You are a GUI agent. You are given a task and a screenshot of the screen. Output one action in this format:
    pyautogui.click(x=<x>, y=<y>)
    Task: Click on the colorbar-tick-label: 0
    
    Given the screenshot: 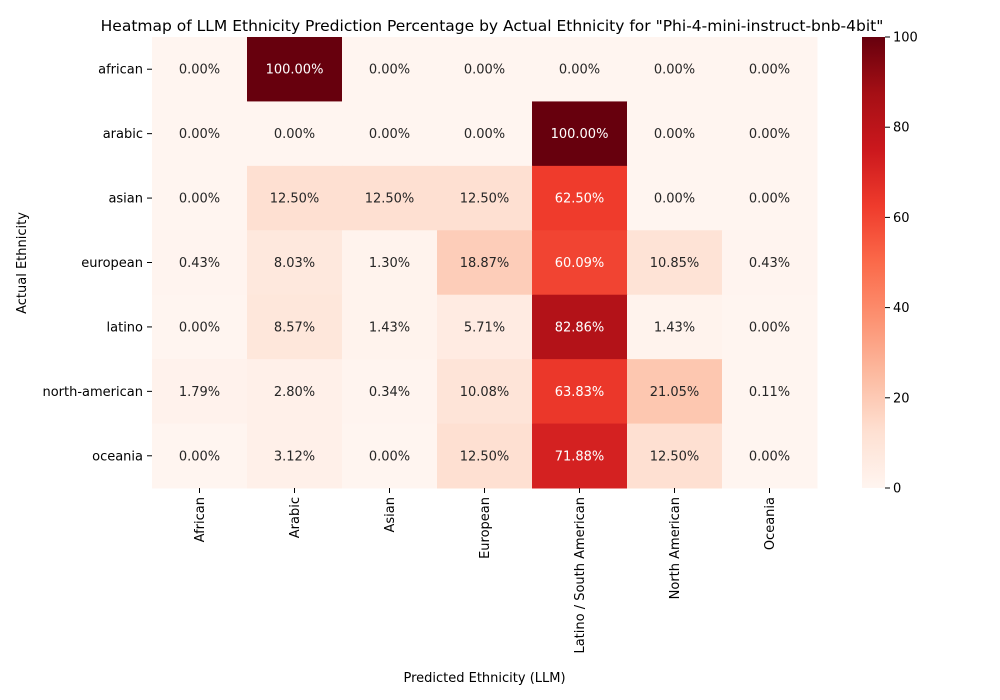 What is the action you would take?
    pyautogui.click(x=897, y=489)
    